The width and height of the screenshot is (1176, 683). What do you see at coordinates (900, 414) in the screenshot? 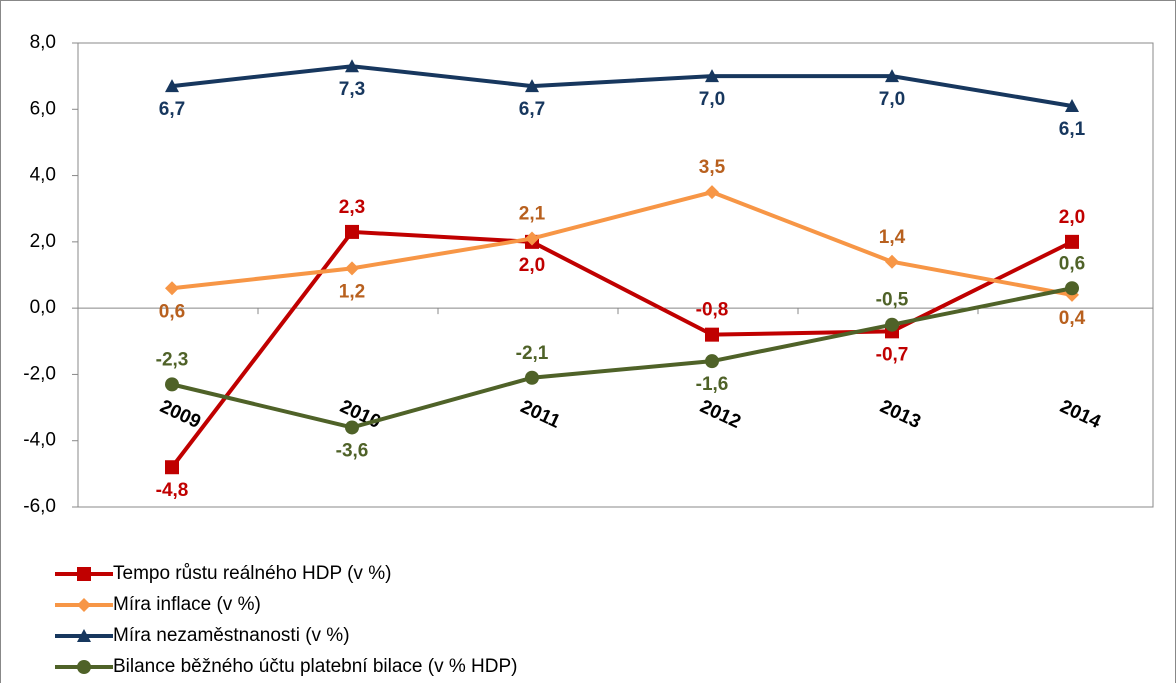
I see `x-tick-label: 2013` at bounding box center [900, 414].